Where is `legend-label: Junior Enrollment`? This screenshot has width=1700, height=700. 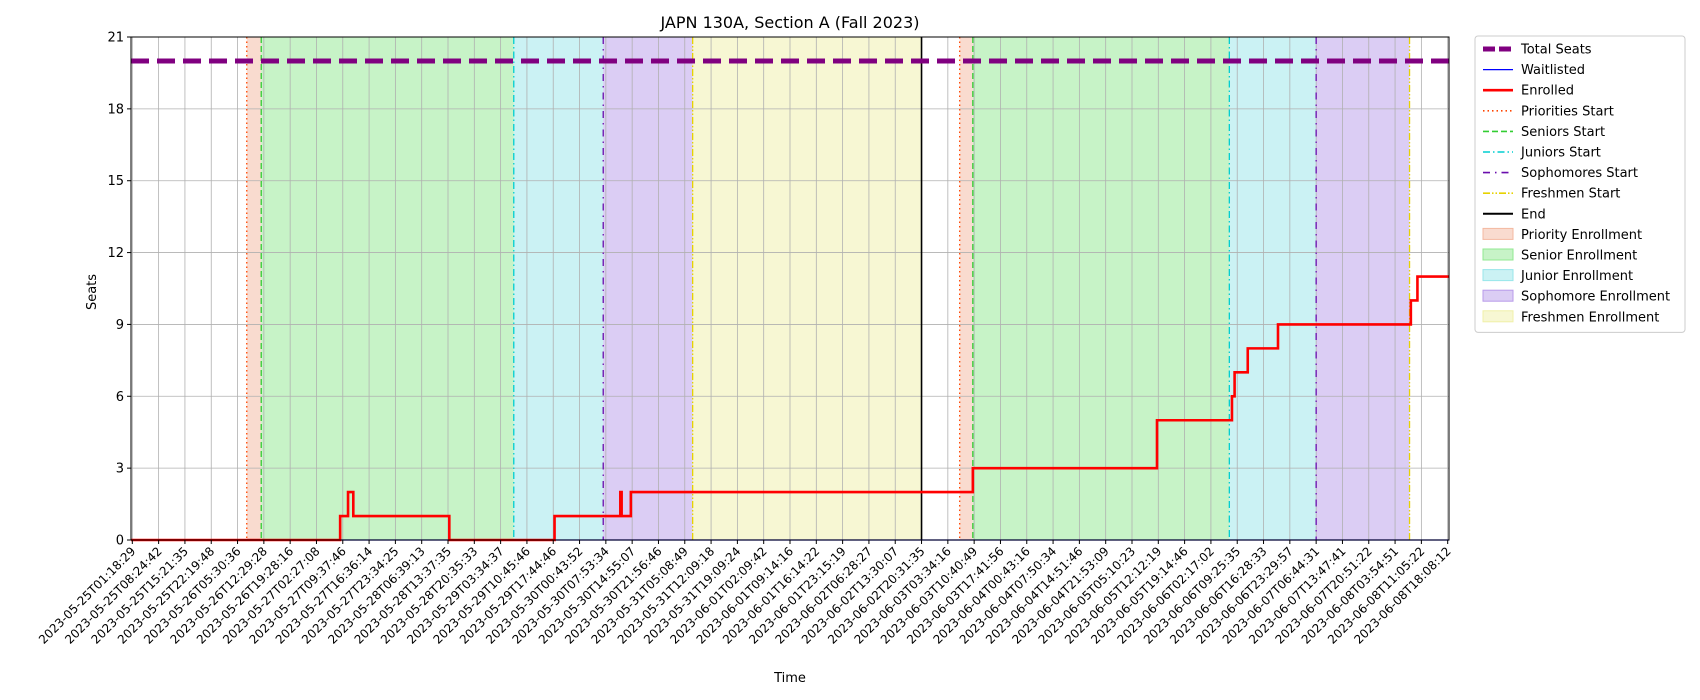 legend-label: Junior Enrollment is located at coordinates (1576, 276).